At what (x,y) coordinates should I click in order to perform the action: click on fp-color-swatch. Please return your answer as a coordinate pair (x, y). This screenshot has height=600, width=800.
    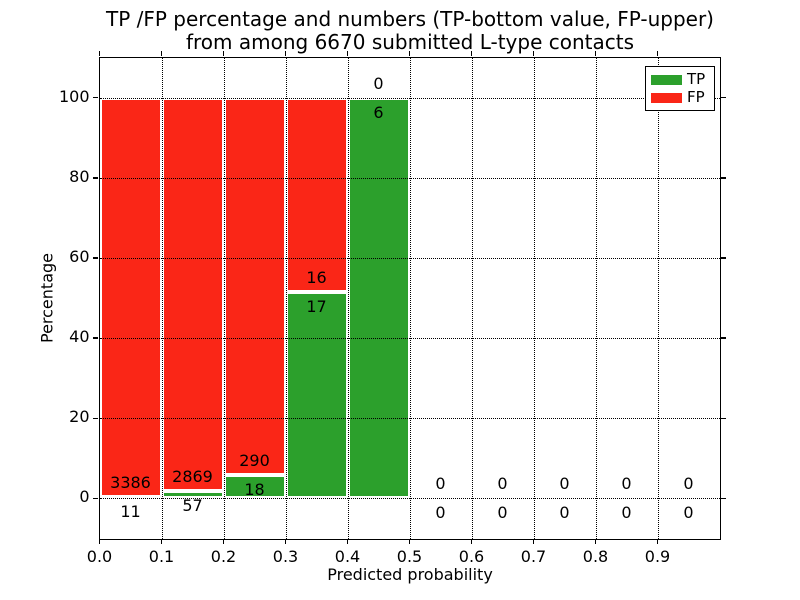
    Looking at the image, I should click on (666, 97).